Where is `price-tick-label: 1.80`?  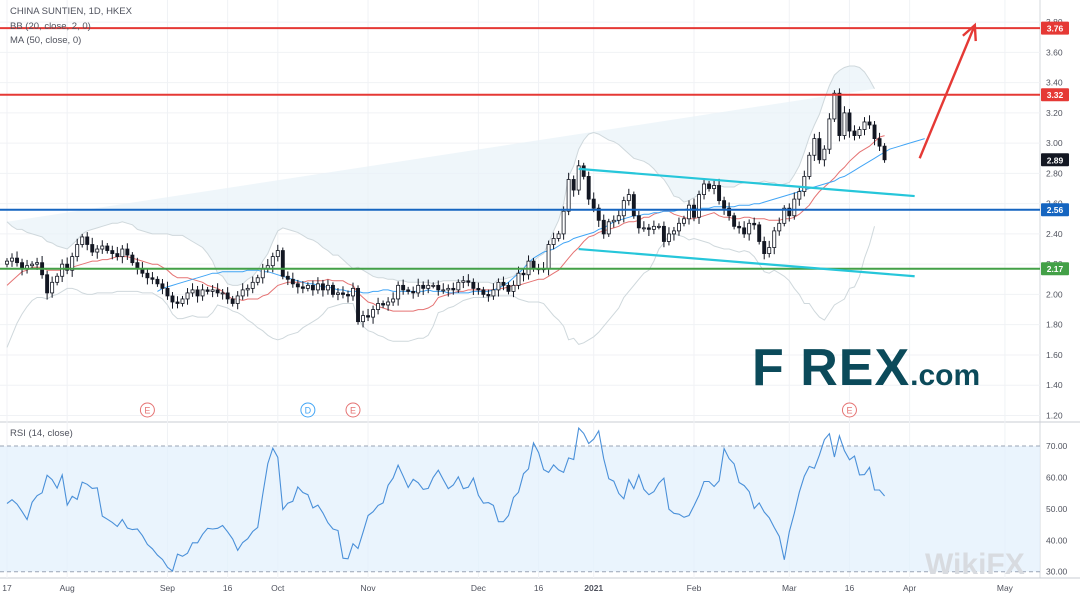 price-tick-label: 1.80 is located at coordinates (1054, 325).